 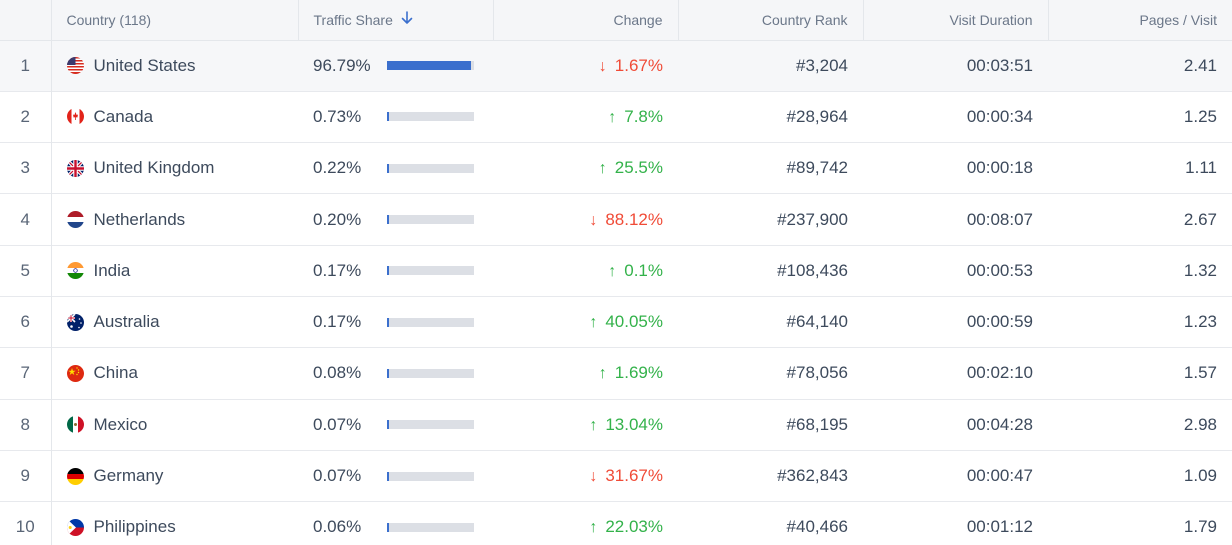 What do you see at coordinates (144, 65) in the screenshot?
I see `country-name: United States` at bounding box center [144, 65].